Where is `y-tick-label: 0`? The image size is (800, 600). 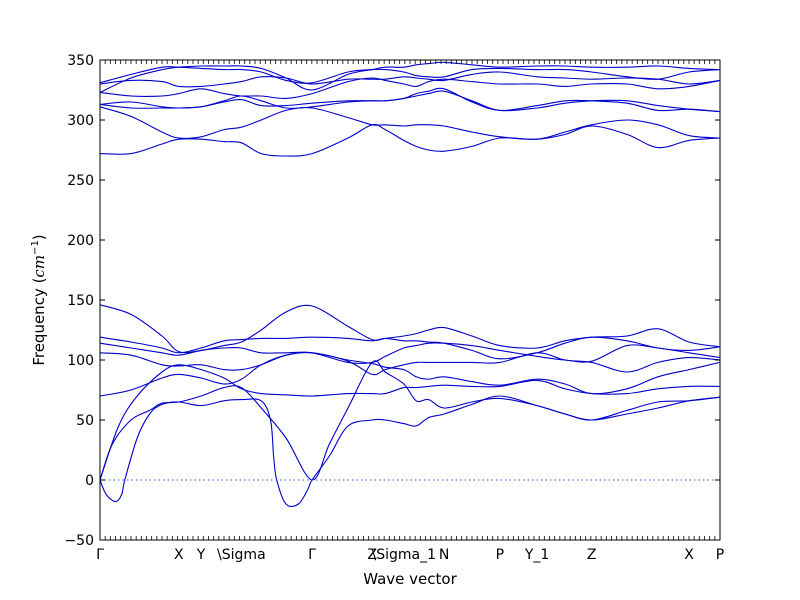
y-tick-label: 0 is located at coordinates (89, 481).